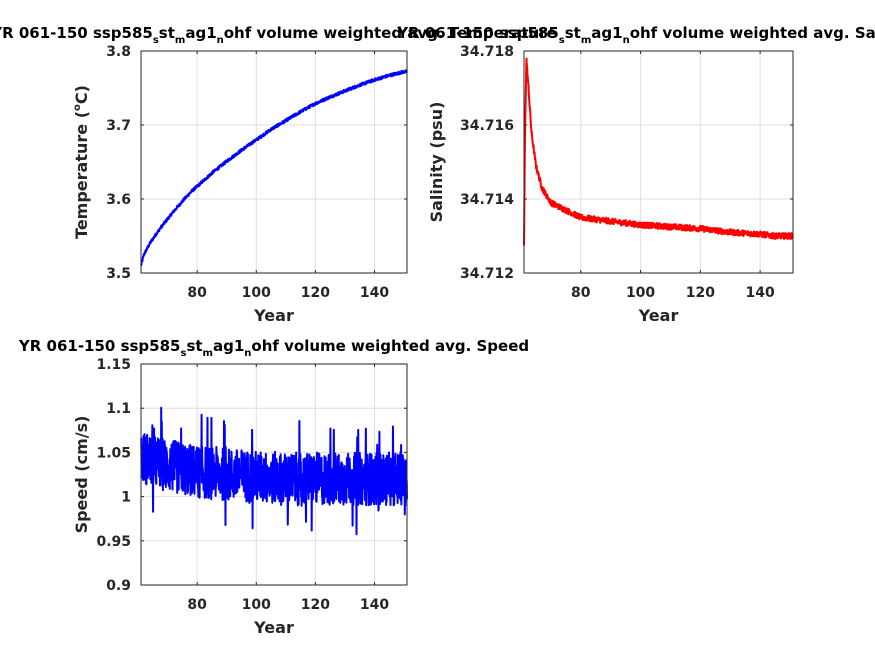 This screenshot has width=875, height=656. Describe the element at coordinates (113, 453) in the screenshot. I see `y-tick-label: 1.05` at that location.